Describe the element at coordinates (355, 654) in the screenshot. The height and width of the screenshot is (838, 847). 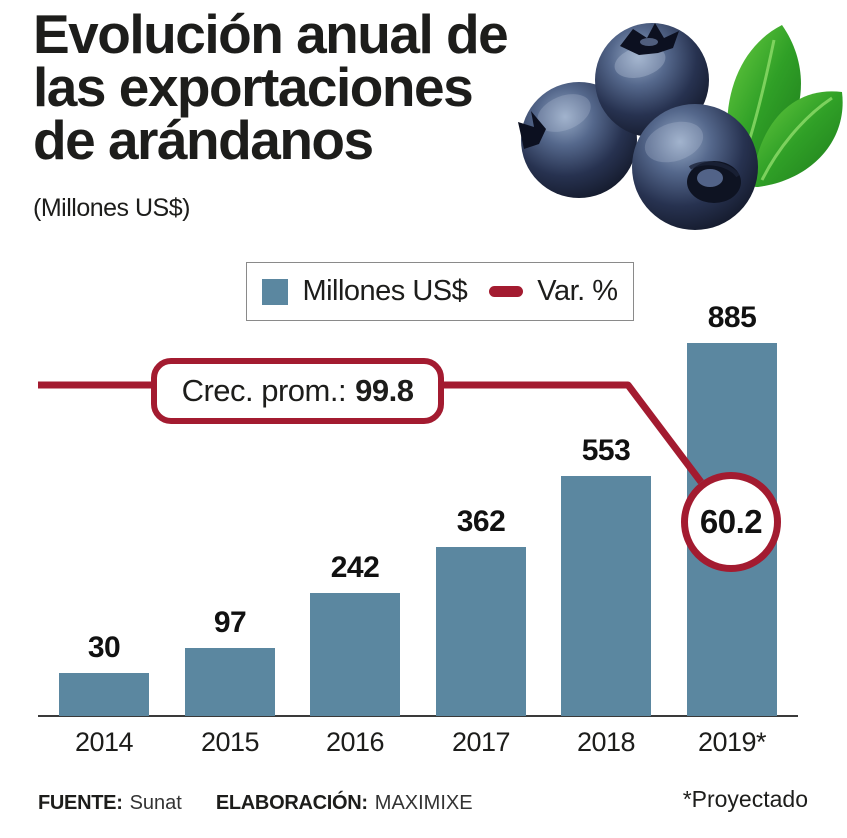
I see `bar-2016` at that location.